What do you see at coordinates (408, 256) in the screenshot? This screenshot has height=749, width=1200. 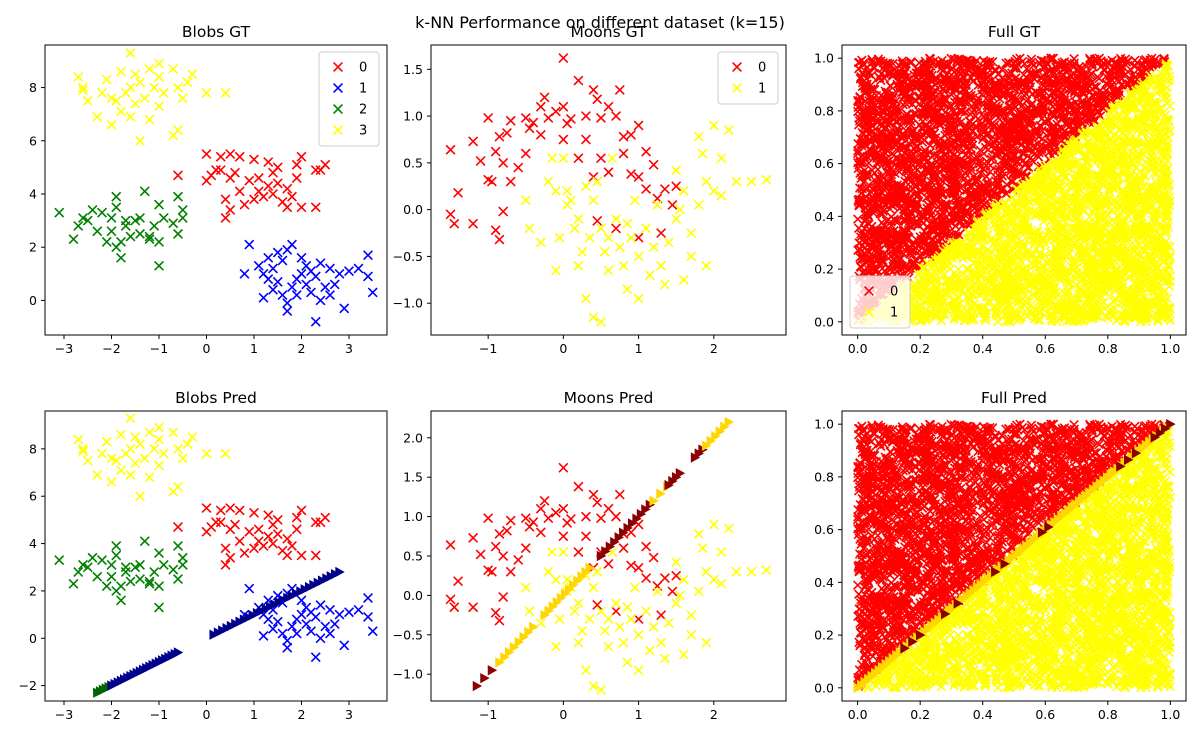 I see `y-tick-label: −0.5` at bounding box center [408, 256].